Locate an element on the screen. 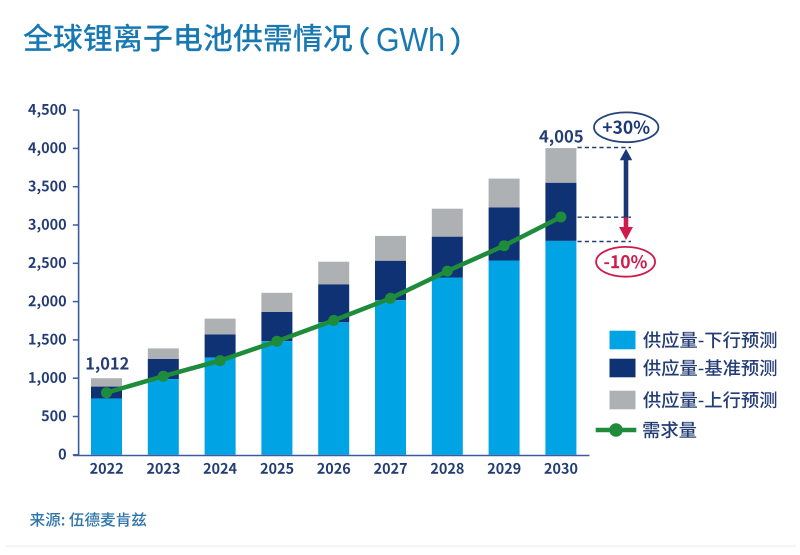 The width and height of the screenshot is (800, 555). svg-text: GWh is located at coordinates (410, 39).